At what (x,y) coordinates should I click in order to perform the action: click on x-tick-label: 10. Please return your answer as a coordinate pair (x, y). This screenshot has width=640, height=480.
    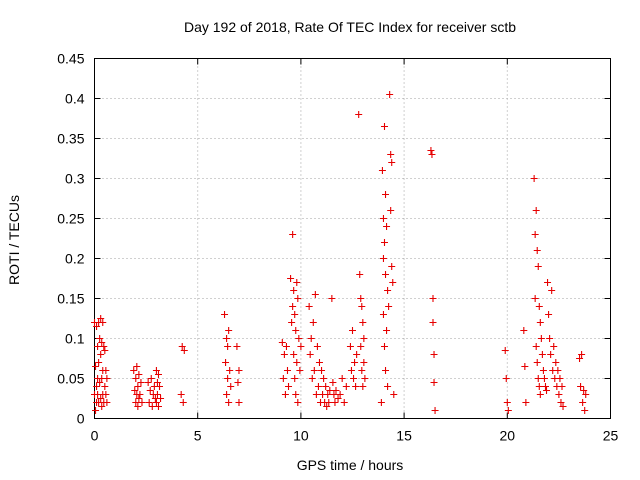
    Looking at the image, I should click on (301, 436).